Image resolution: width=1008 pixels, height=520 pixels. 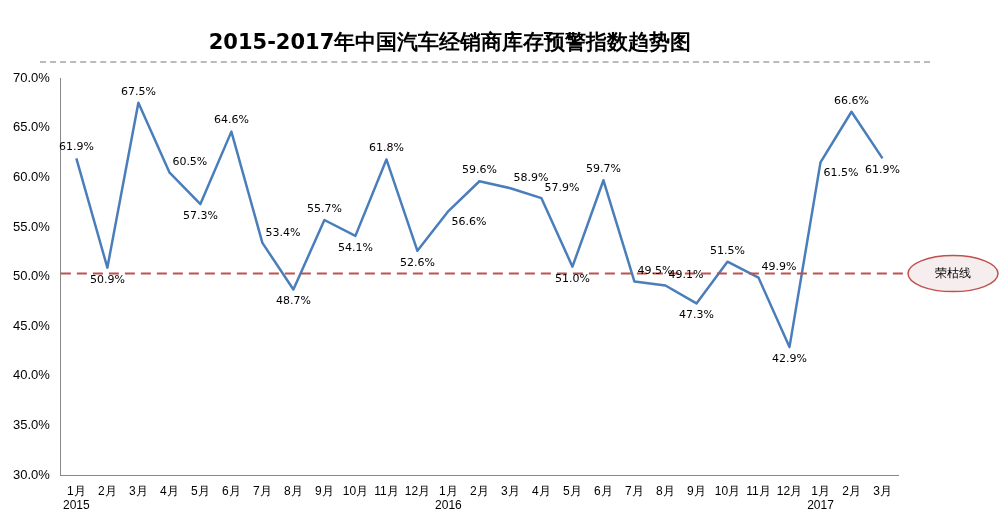 I want to click on data-label: 57.3%, so click(x=200, y=215).